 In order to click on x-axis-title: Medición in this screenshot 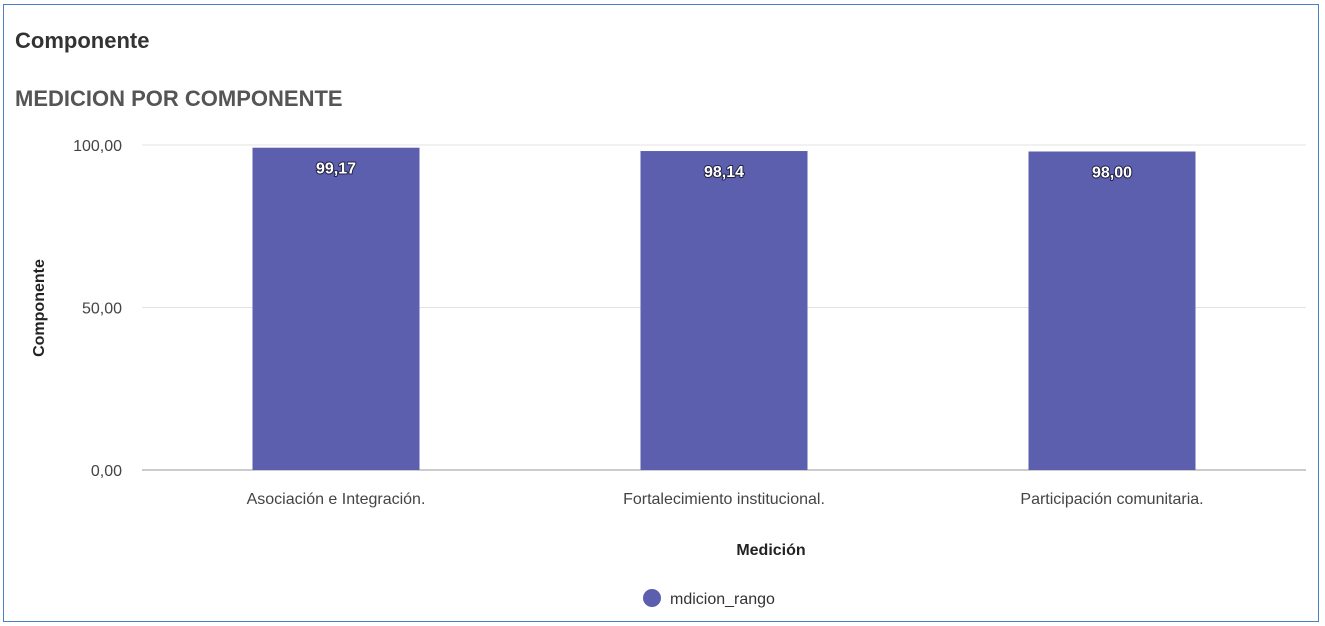, I will do `click(770, 550)`.